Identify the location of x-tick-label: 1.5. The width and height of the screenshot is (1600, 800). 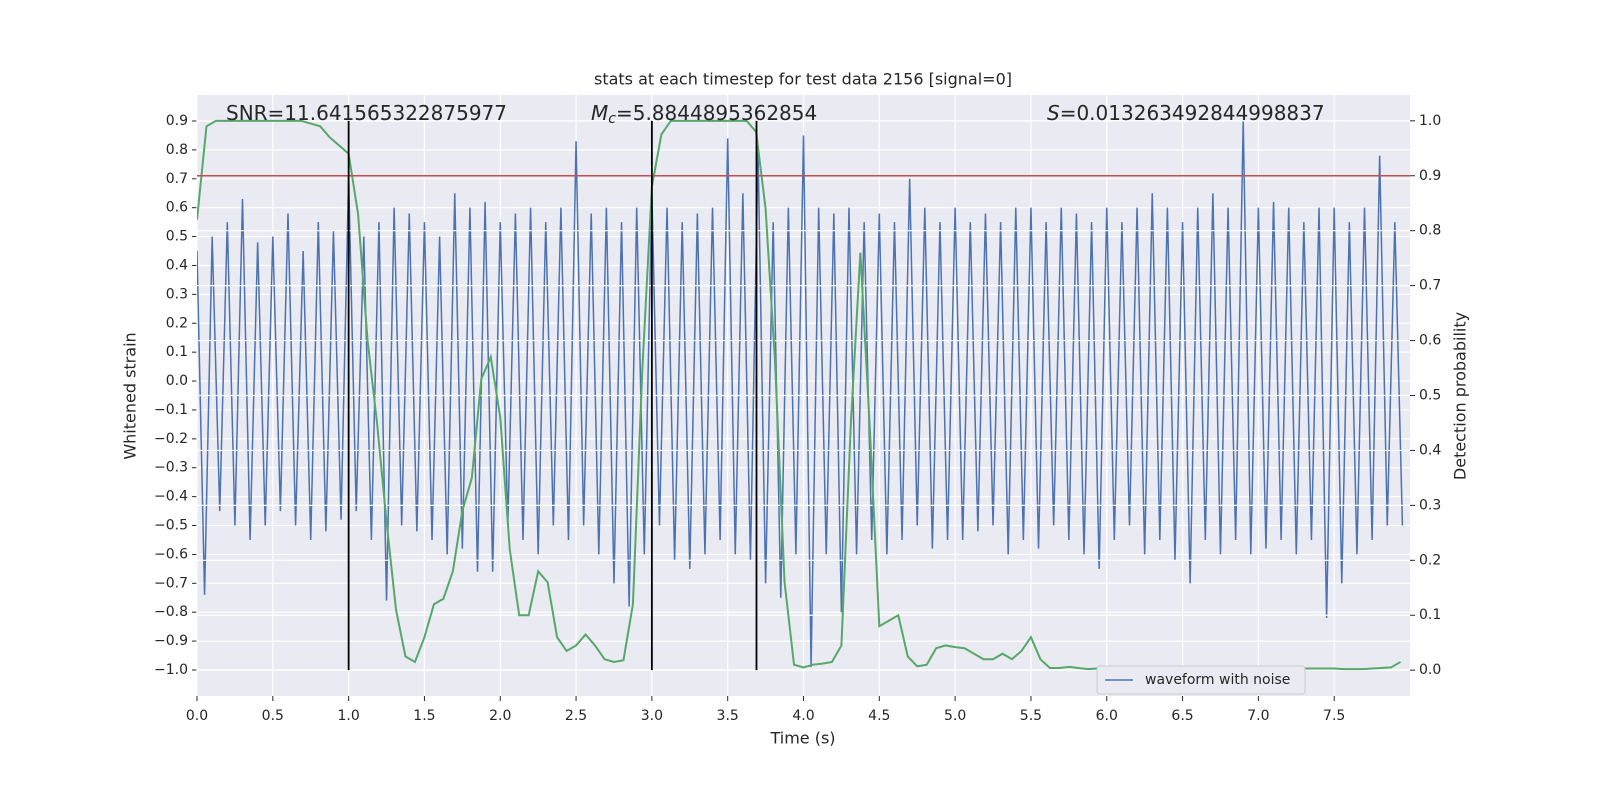
(424, 716).